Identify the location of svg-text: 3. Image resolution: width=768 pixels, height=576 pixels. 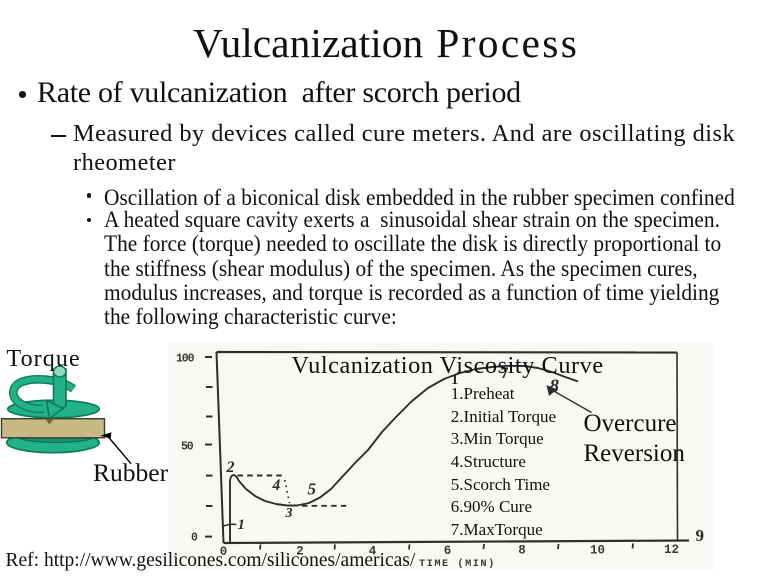
(289, 513).